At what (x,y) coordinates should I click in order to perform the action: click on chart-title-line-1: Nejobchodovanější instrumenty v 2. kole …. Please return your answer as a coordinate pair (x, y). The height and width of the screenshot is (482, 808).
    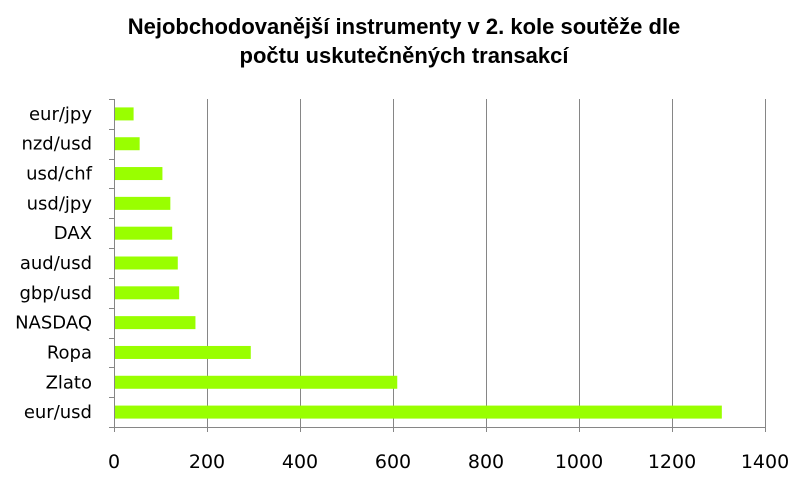
    Looking at the image, I should click on (404, 26).